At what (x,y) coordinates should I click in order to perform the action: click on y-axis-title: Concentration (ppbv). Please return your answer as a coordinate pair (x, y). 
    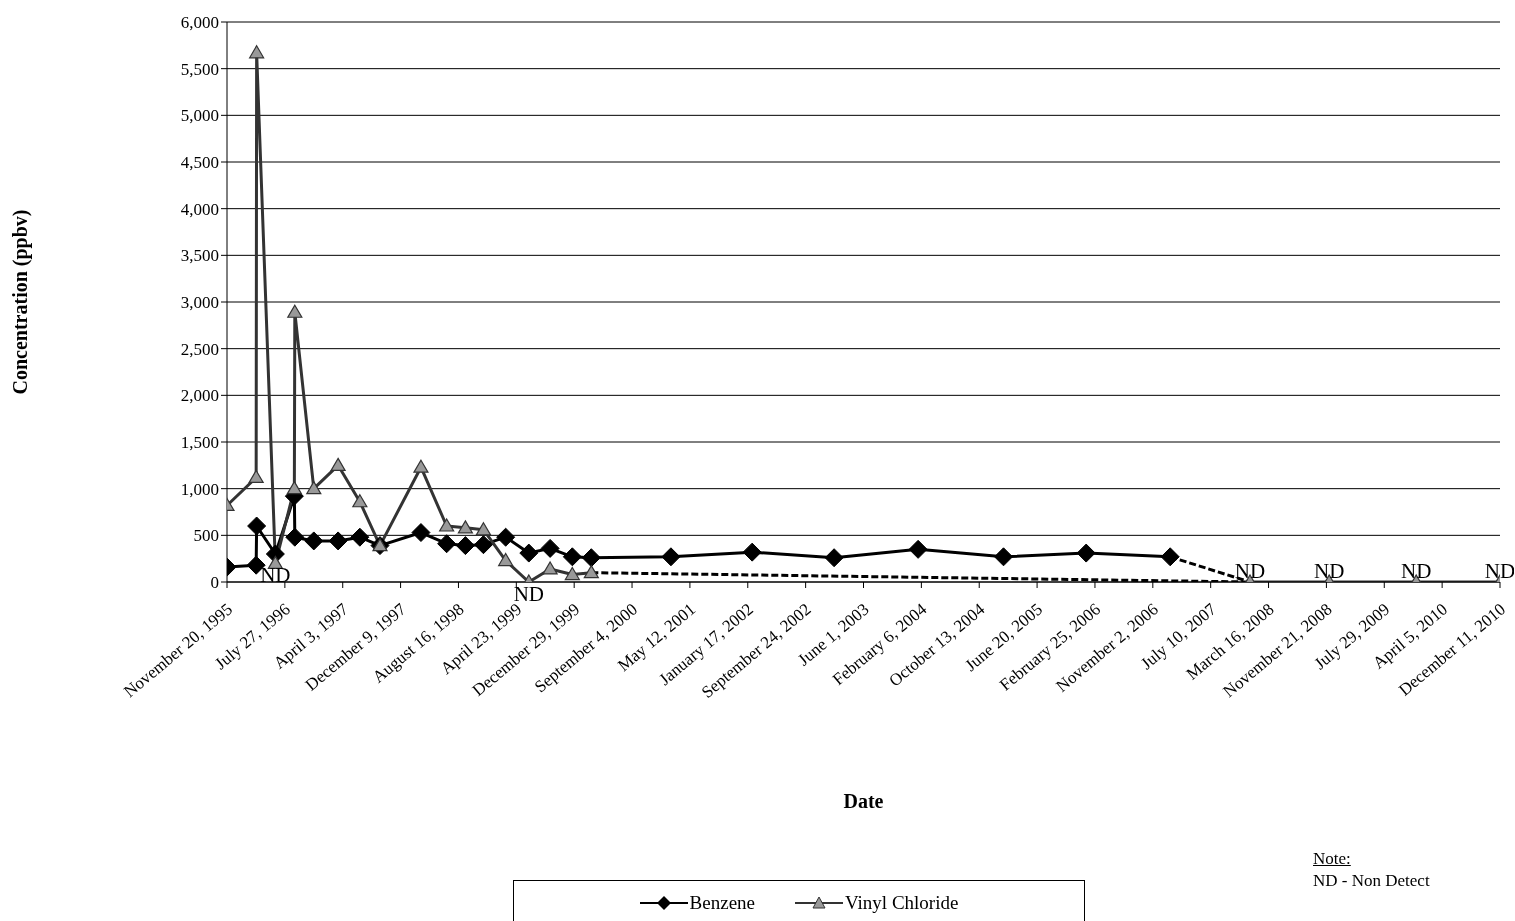
    Looking at the image, I should click on (21, 302).